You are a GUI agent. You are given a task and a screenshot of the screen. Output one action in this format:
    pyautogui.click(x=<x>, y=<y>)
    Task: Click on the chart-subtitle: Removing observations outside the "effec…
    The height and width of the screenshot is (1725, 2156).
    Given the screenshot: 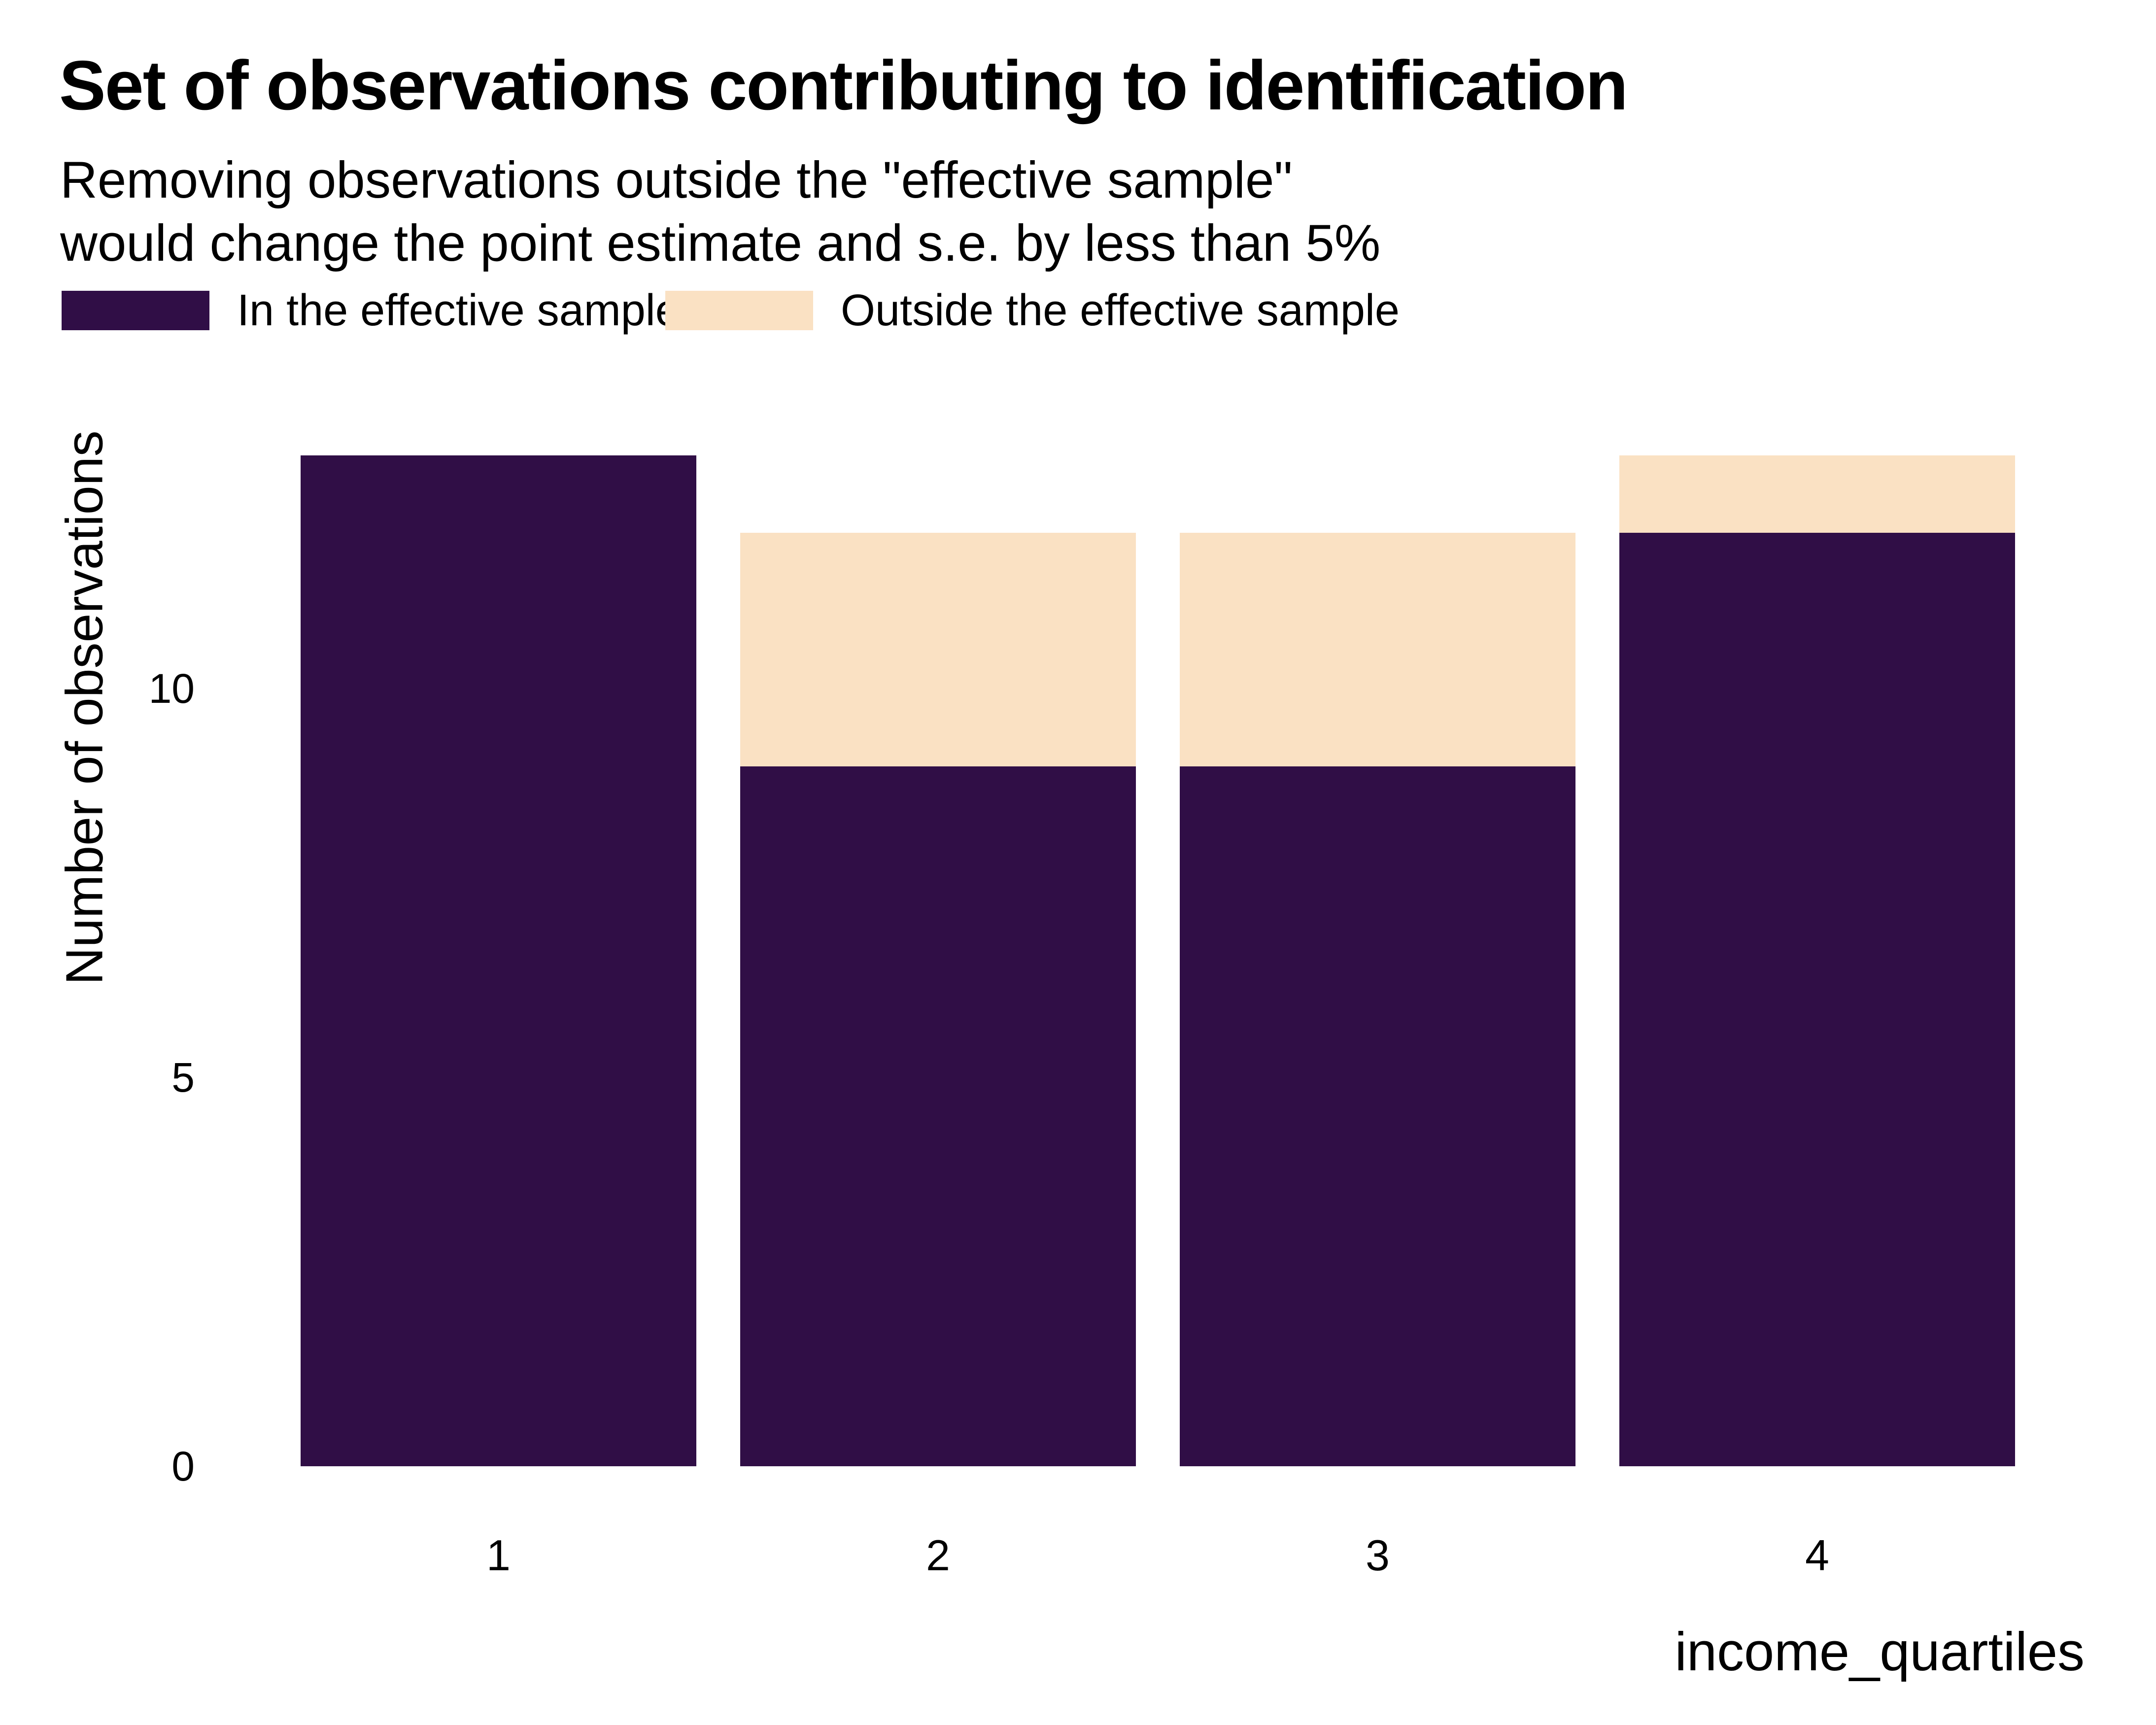 What is the action you would take?
    pyautogui.click(x=720, y=212)
    